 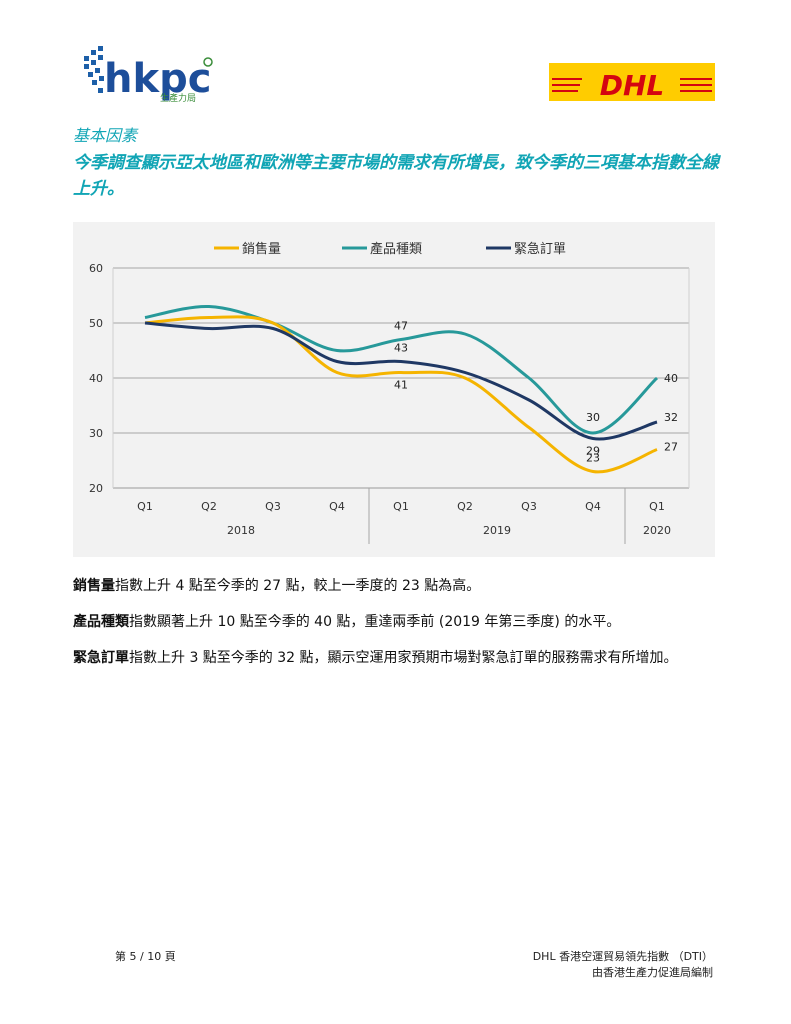 I want to click on x-group-label: 2019, so click(x=497, y=530).